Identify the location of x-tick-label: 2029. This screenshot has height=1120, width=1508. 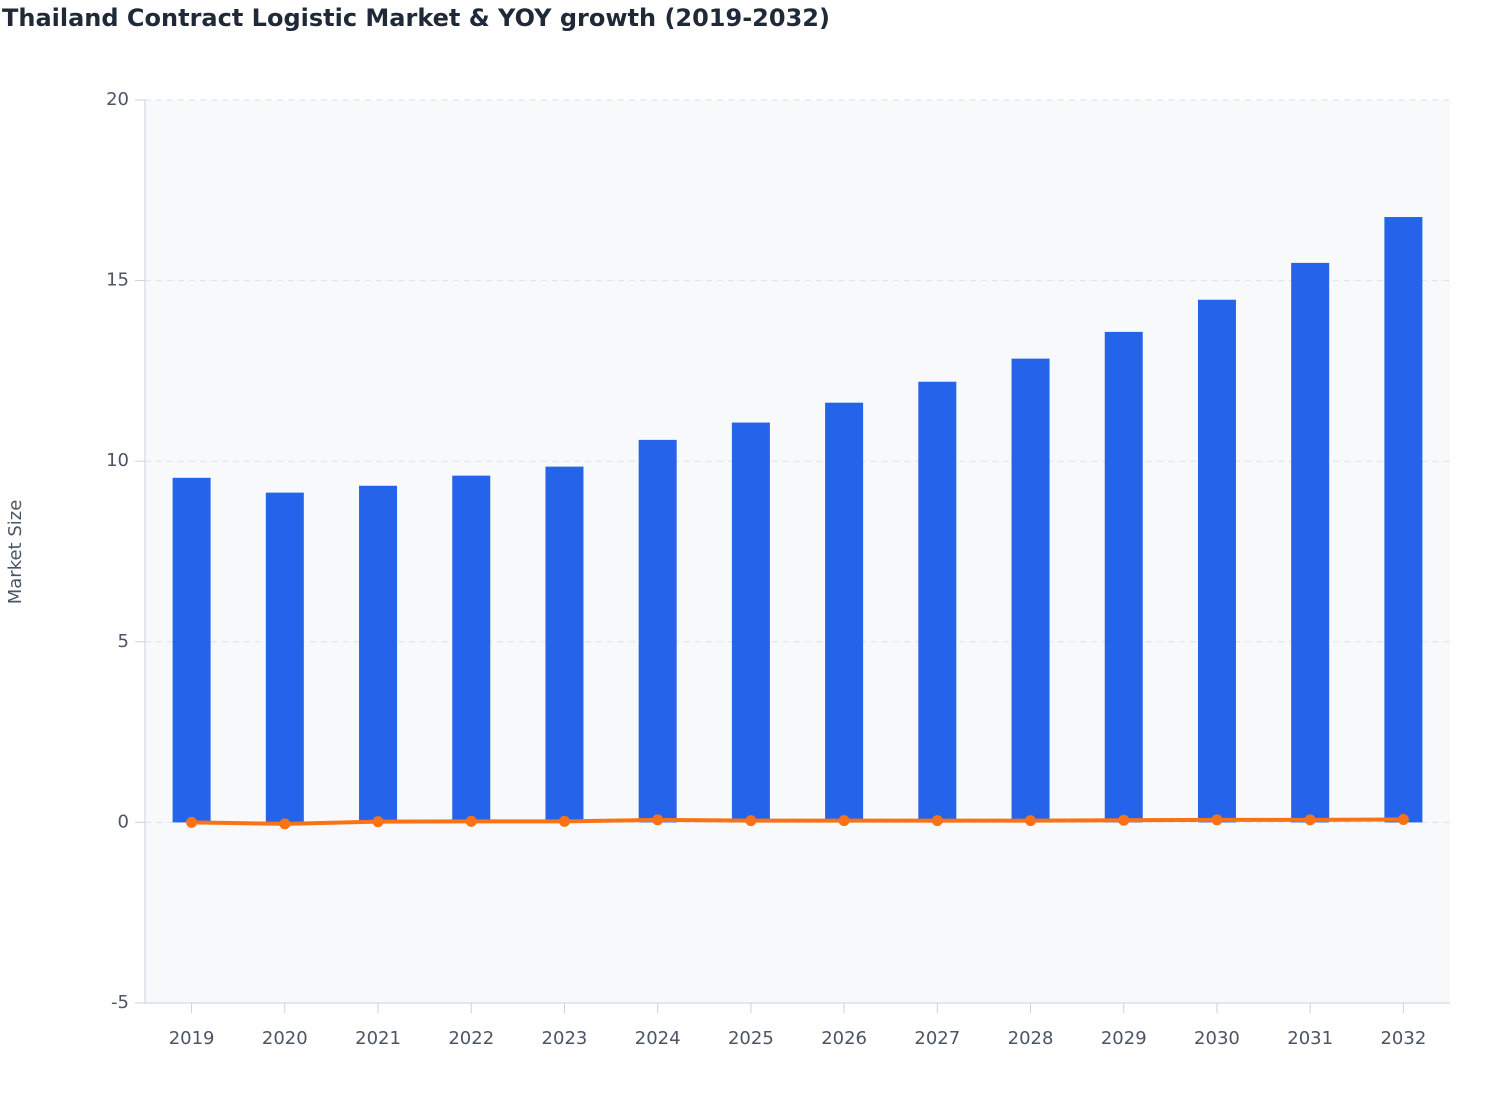
(1124, 1038).